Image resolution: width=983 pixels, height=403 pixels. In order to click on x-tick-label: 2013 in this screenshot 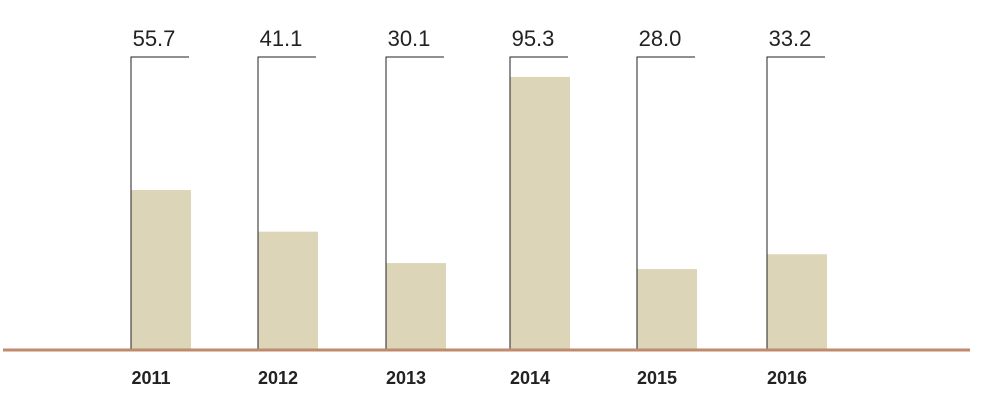, I will do `click(406, 378)`.